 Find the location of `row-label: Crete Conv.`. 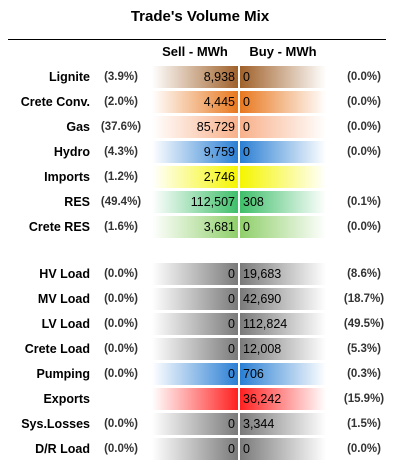

row-label: Crete Conv. is located at coordinates (55, 102).